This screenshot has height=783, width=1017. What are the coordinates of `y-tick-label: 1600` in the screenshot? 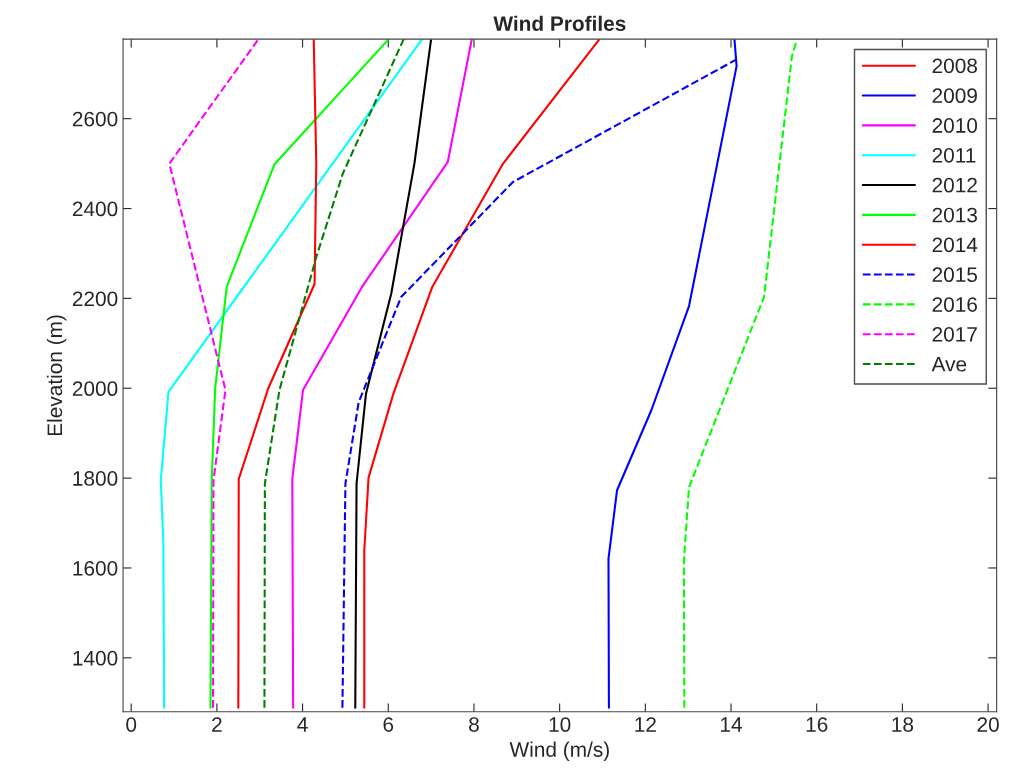 It's located at (95, 568).